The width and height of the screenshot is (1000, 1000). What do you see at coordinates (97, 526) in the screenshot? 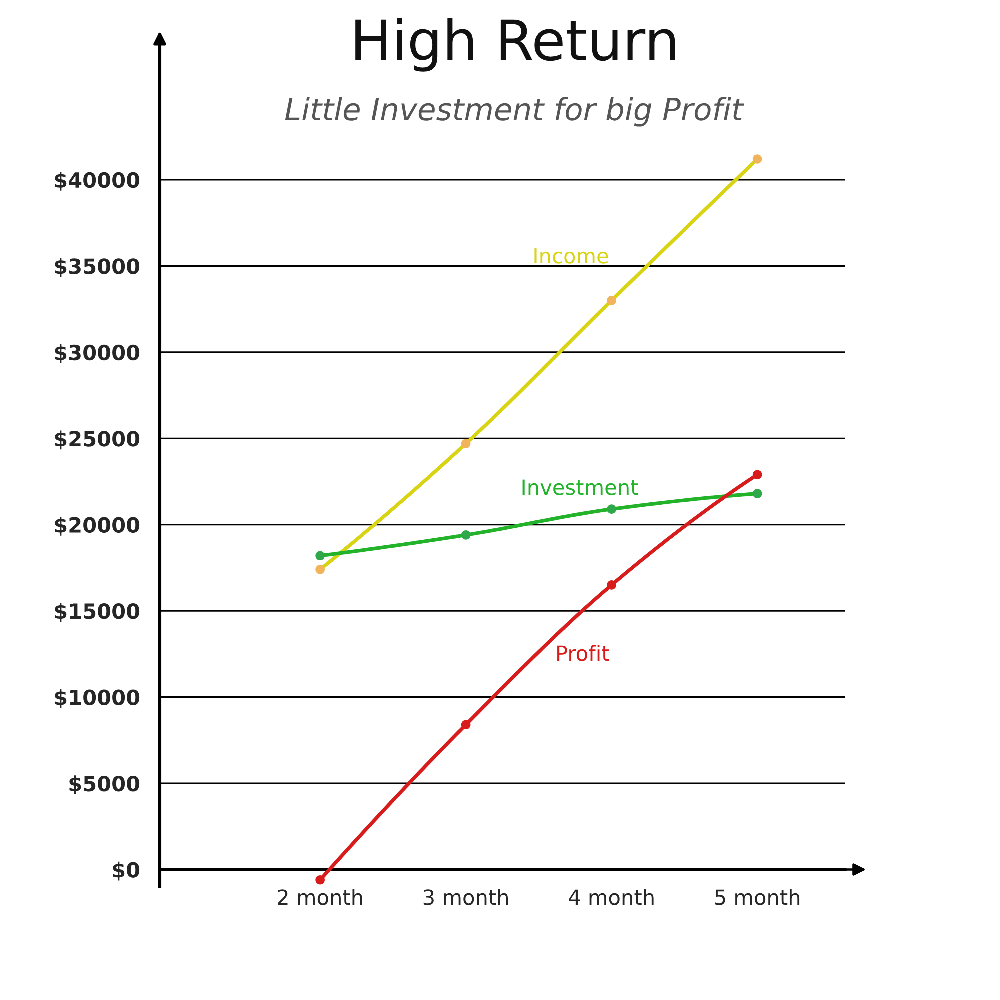
I see `y-tick-label: $20000` at bounding box center [97, 526].